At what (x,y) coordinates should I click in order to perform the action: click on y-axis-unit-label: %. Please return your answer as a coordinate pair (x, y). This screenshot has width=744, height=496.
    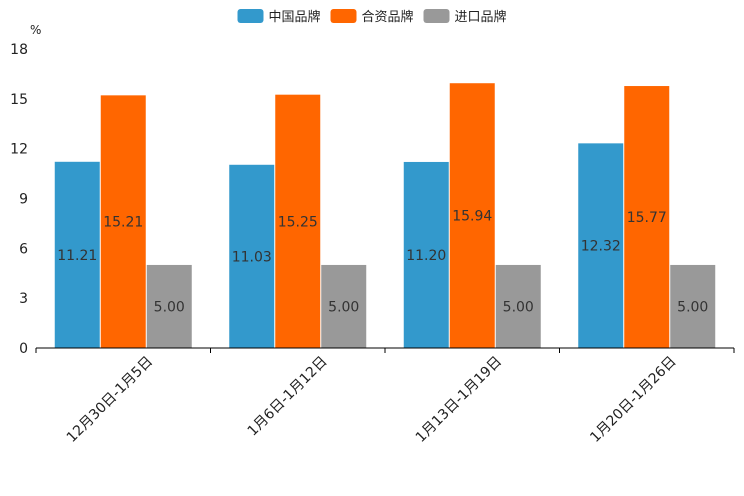
    Looking at the image, I should click on (35, 30).